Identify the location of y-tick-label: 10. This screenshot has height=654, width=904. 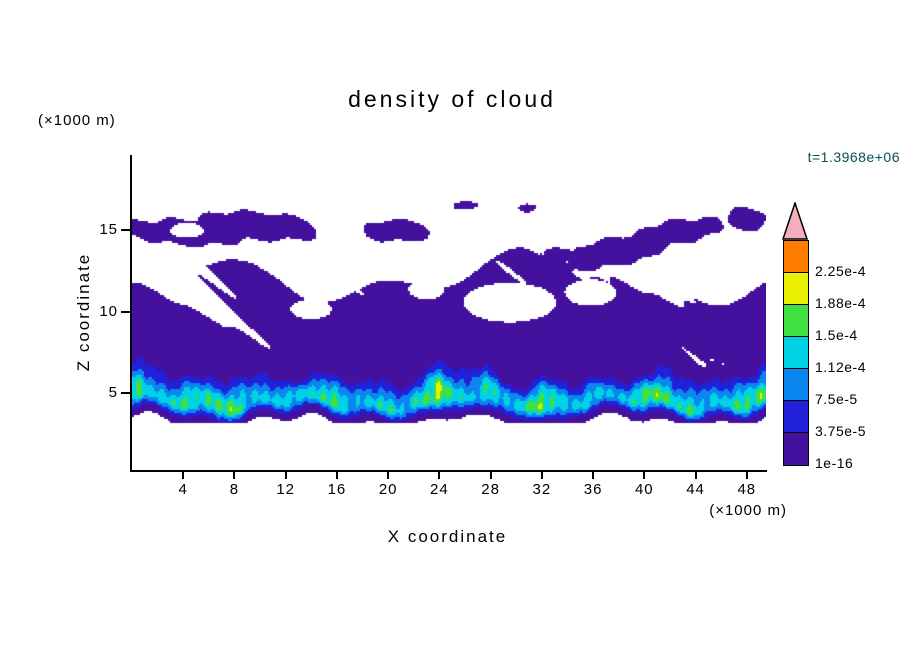
(108, 311).